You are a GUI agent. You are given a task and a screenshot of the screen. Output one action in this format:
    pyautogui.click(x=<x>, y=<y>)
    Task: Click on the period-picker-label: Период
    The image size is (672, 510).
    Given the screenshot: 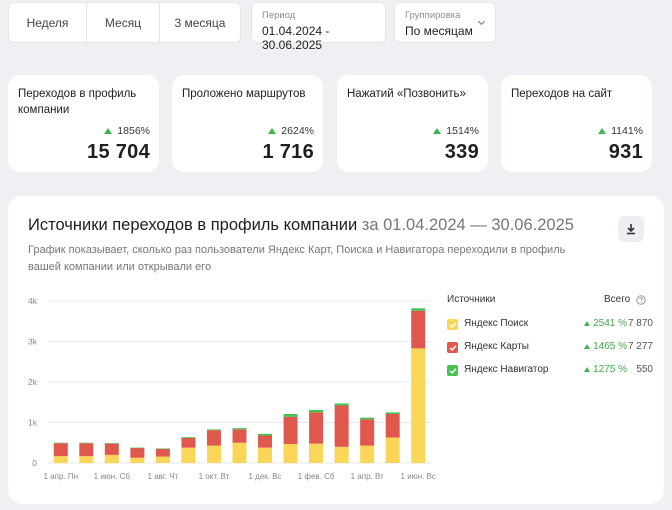 What is the action you would take?
    pyautogui.click(x=279, y=15)
    